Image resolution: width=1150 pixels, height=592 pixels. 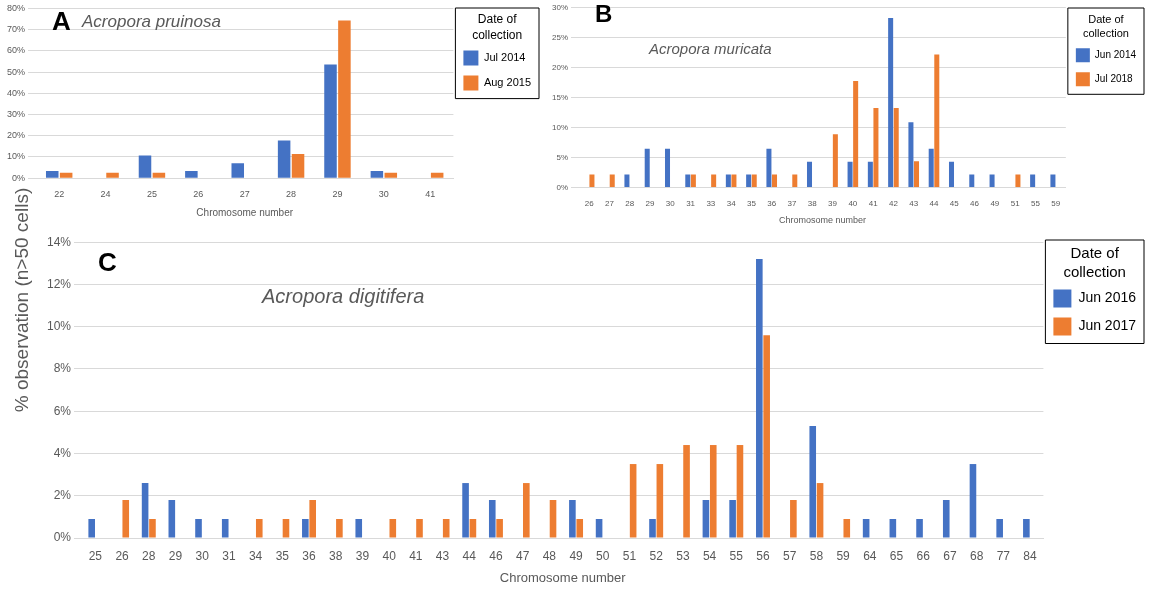 What do you see at coordinates (549, 555) in the screenshot?
I see `x-tick-label: 48` at bounding box center [549, 555].